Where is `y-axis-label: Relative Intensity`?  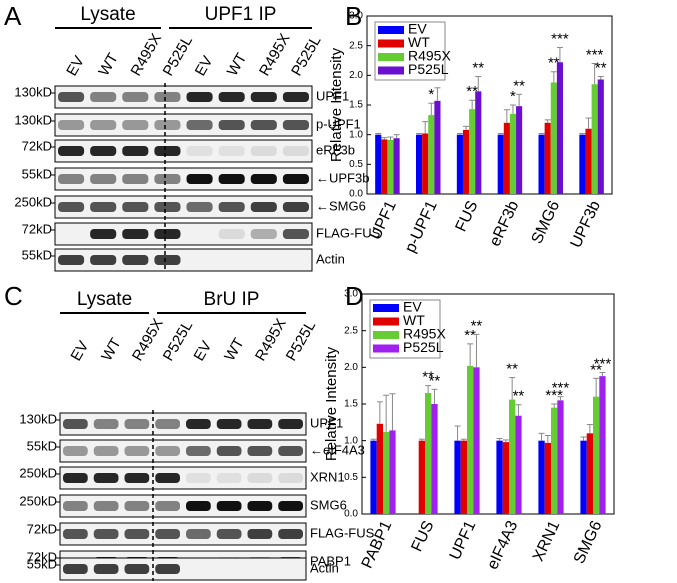
y-axis-label: Relative Intensity is located at coordinates (331, 403).